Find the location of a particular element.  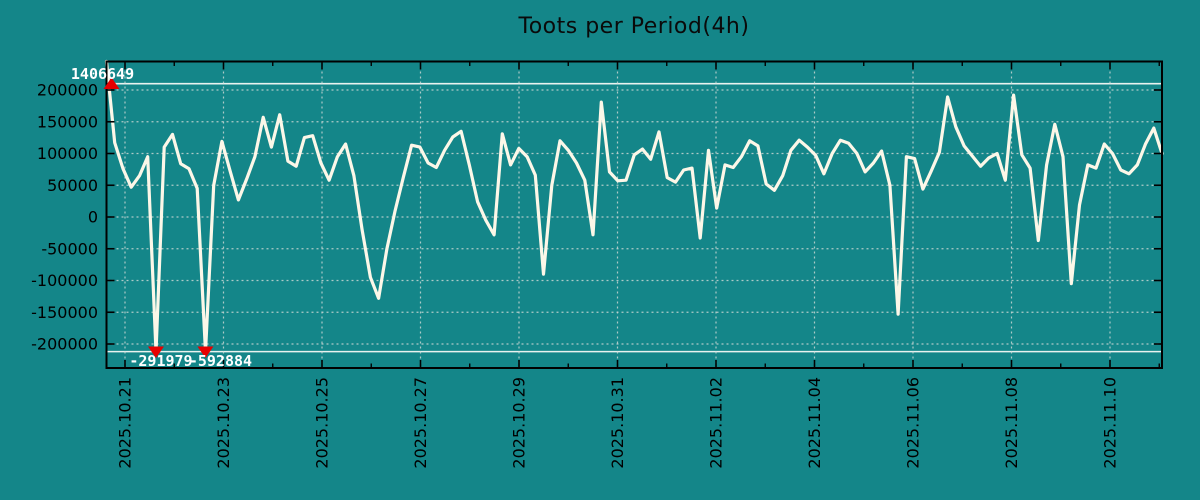

offscale-marker-up is located at coordinates (111, 83).